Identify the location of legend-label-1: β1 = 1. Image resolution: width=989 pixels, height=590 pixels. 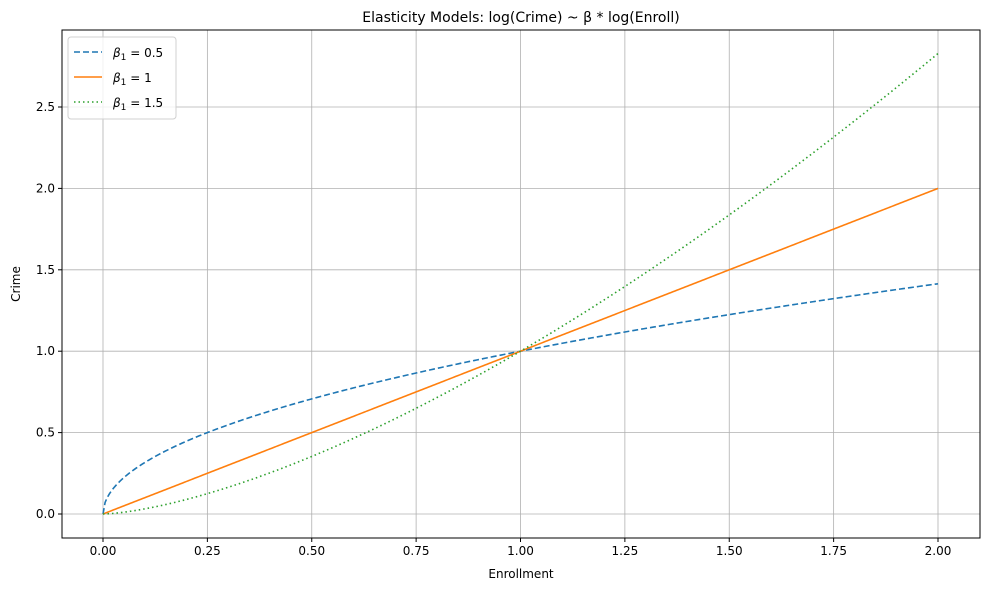
(132, 79).